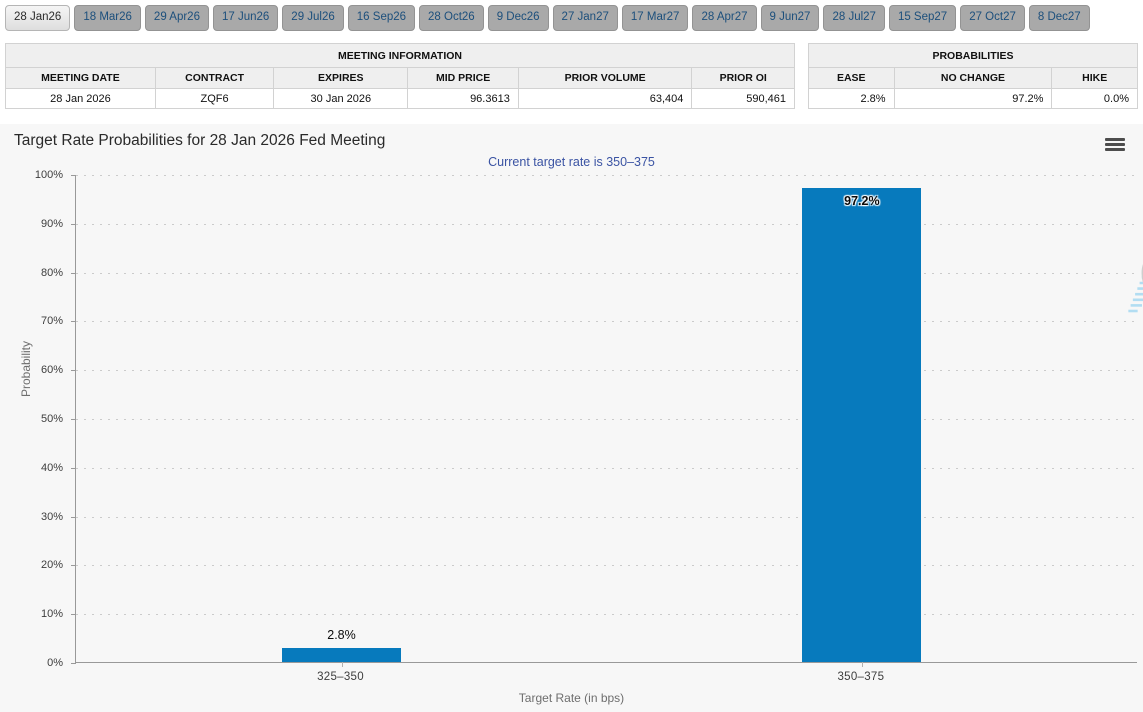 The image size is (1143, 712). Describe the element at coordinates (518, 18) in the screenshot. I see `tab-9-dec26: 9 Dec26` at that location.